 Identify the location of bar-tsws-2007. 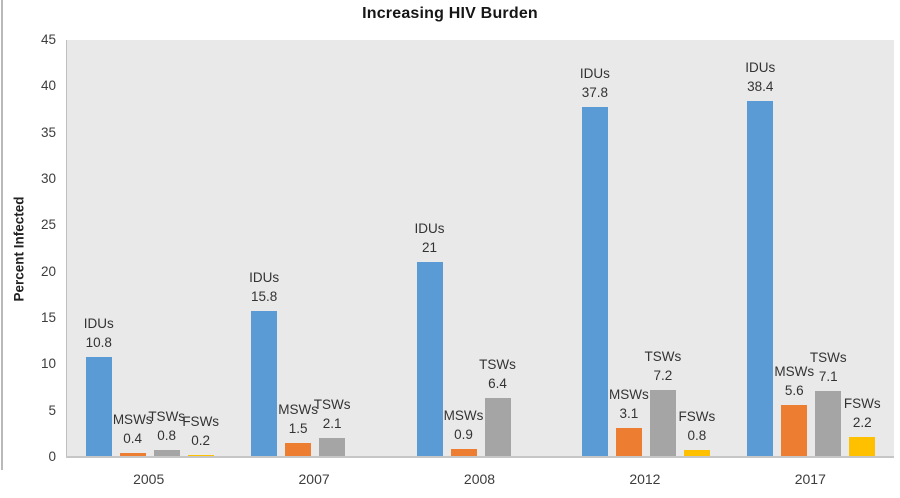
(332, 447).